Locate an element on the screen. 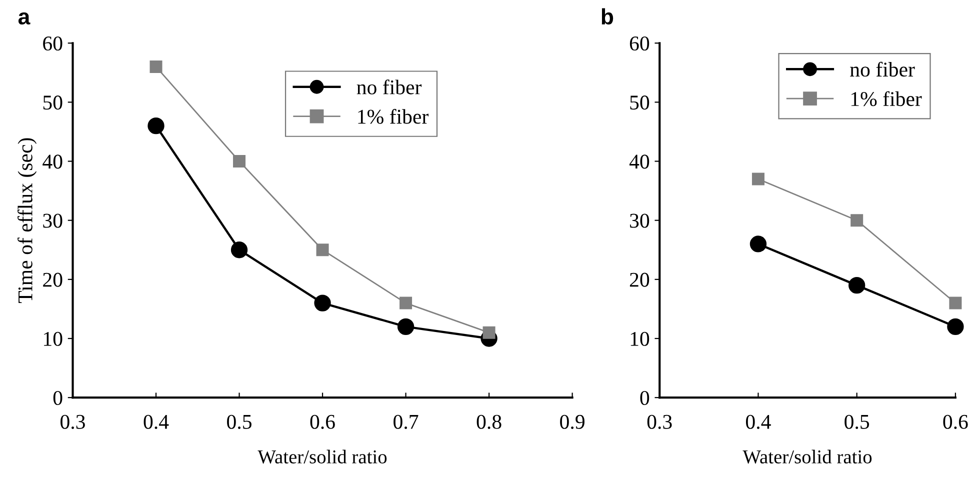  y-axis-title: Time of efflux (sec) is located at coordinates (27, 220).